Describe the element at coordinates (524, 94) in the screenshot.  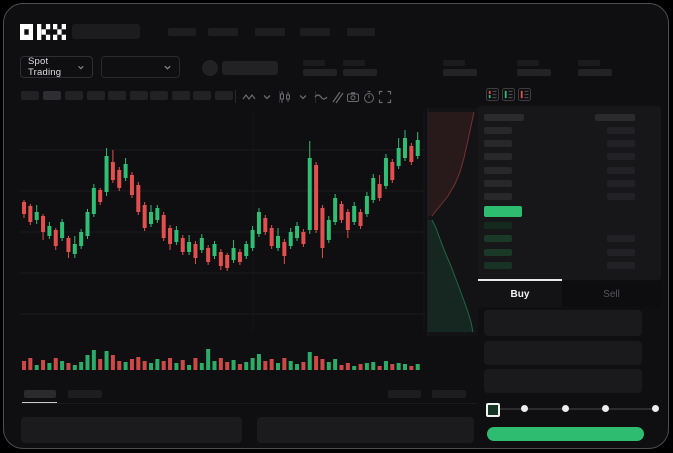
I see `book-sell-icon` at that location.